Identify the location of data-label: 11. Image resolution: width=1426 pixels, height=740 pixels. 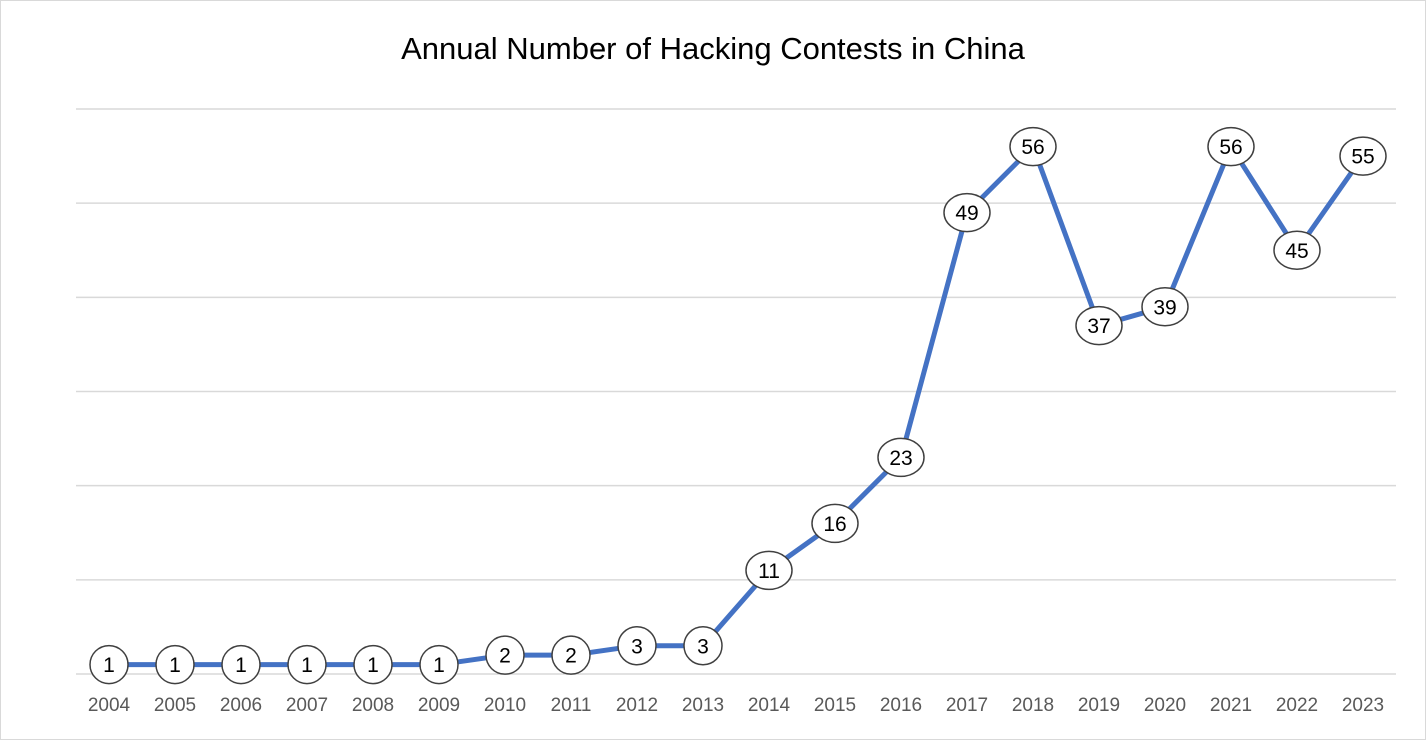
(769, 570).